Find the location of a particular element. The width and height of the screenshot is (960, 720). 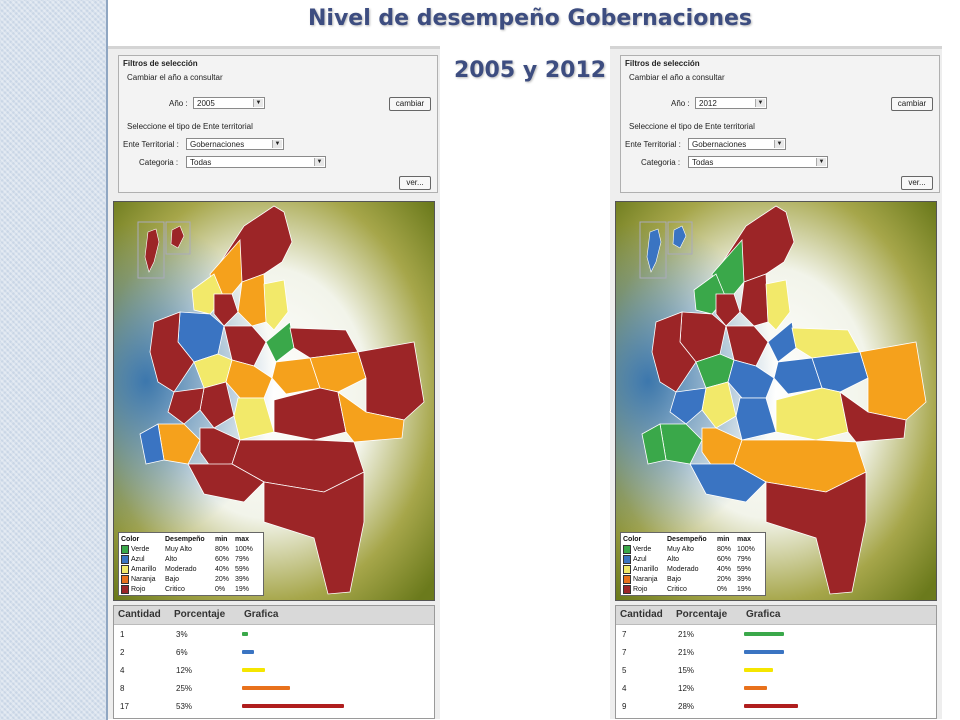

legend-color-cell: Verde is located at coordinates (142, 549).